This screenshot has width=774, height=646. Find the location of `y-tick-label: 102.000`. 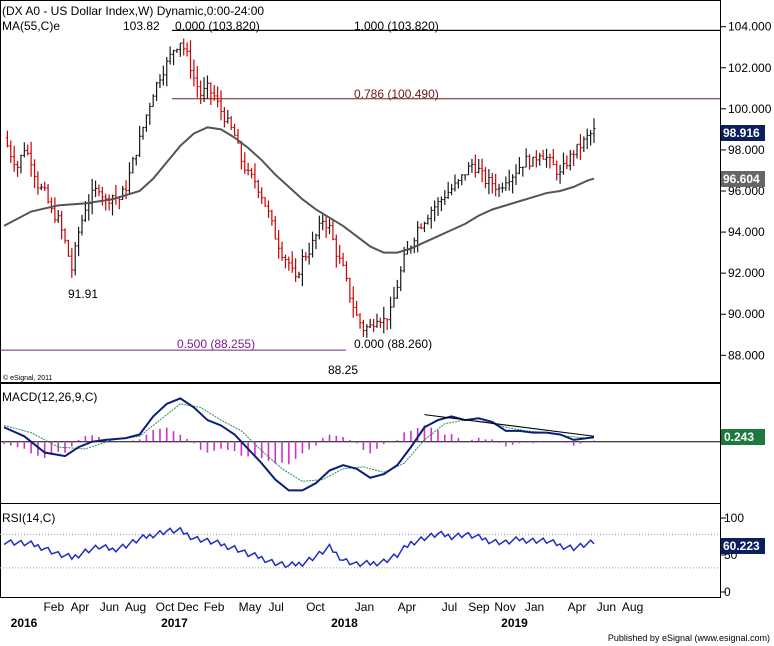

y-tick-label: 102.000 is located at coordinates (750, 68).